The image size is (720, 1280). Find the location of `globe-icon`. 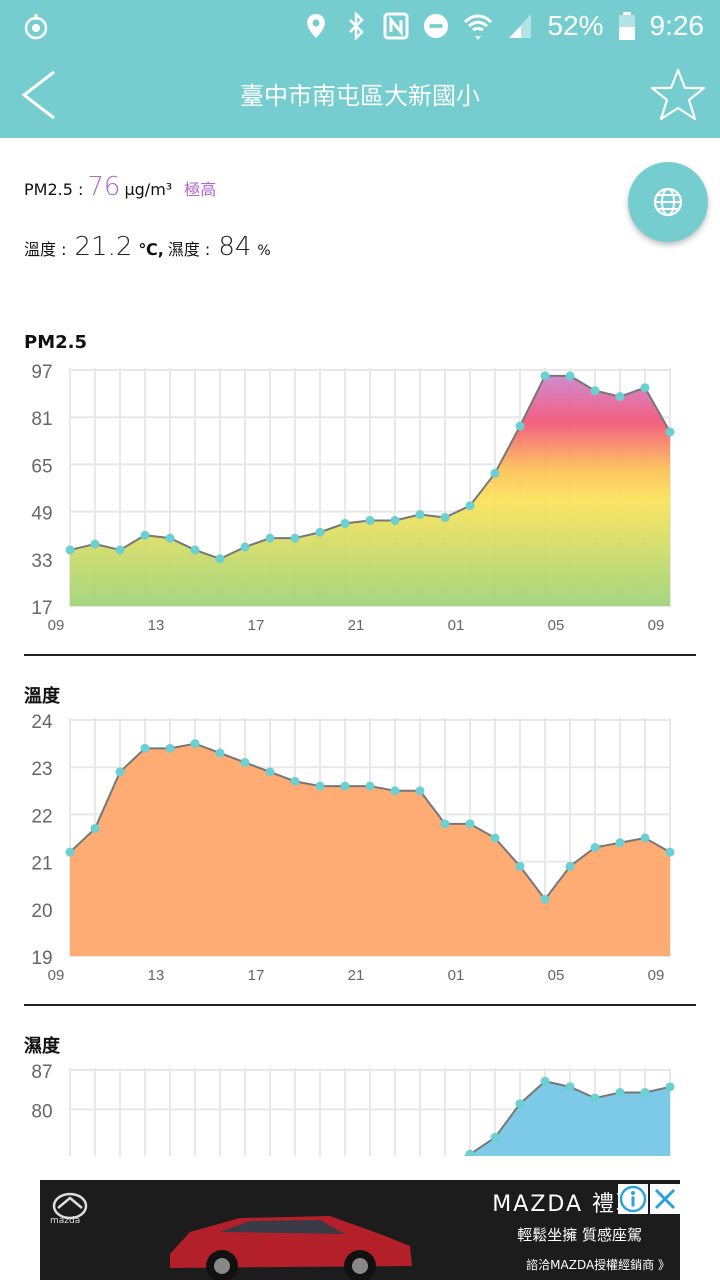

globe-icon is located at coordinates (668, 202).